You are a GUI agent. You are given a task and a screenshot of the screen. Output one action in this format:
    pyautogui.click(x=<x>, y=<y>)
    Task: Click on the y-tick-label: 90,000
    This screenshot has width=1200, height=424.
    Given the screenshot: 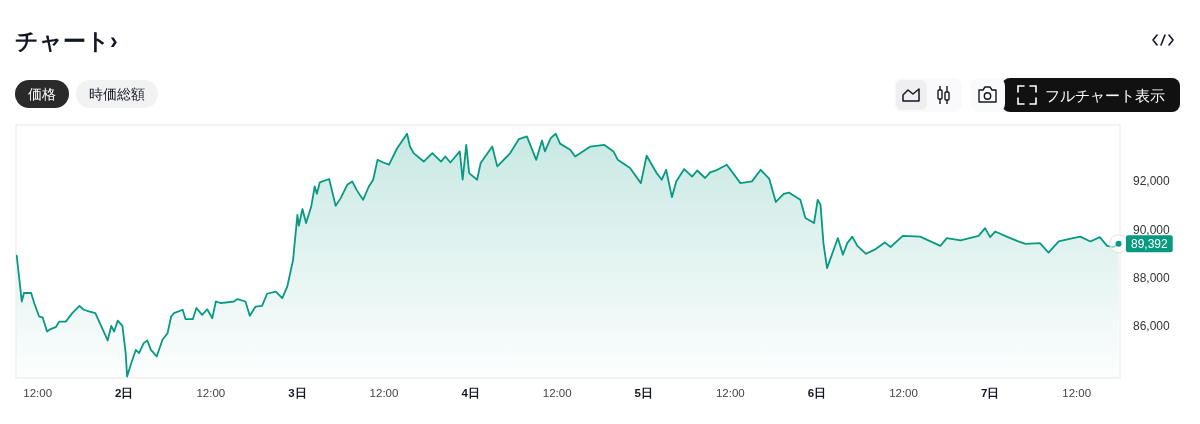 What is the action you would take?
    pyautogui.click(x=1152, y=229)
    